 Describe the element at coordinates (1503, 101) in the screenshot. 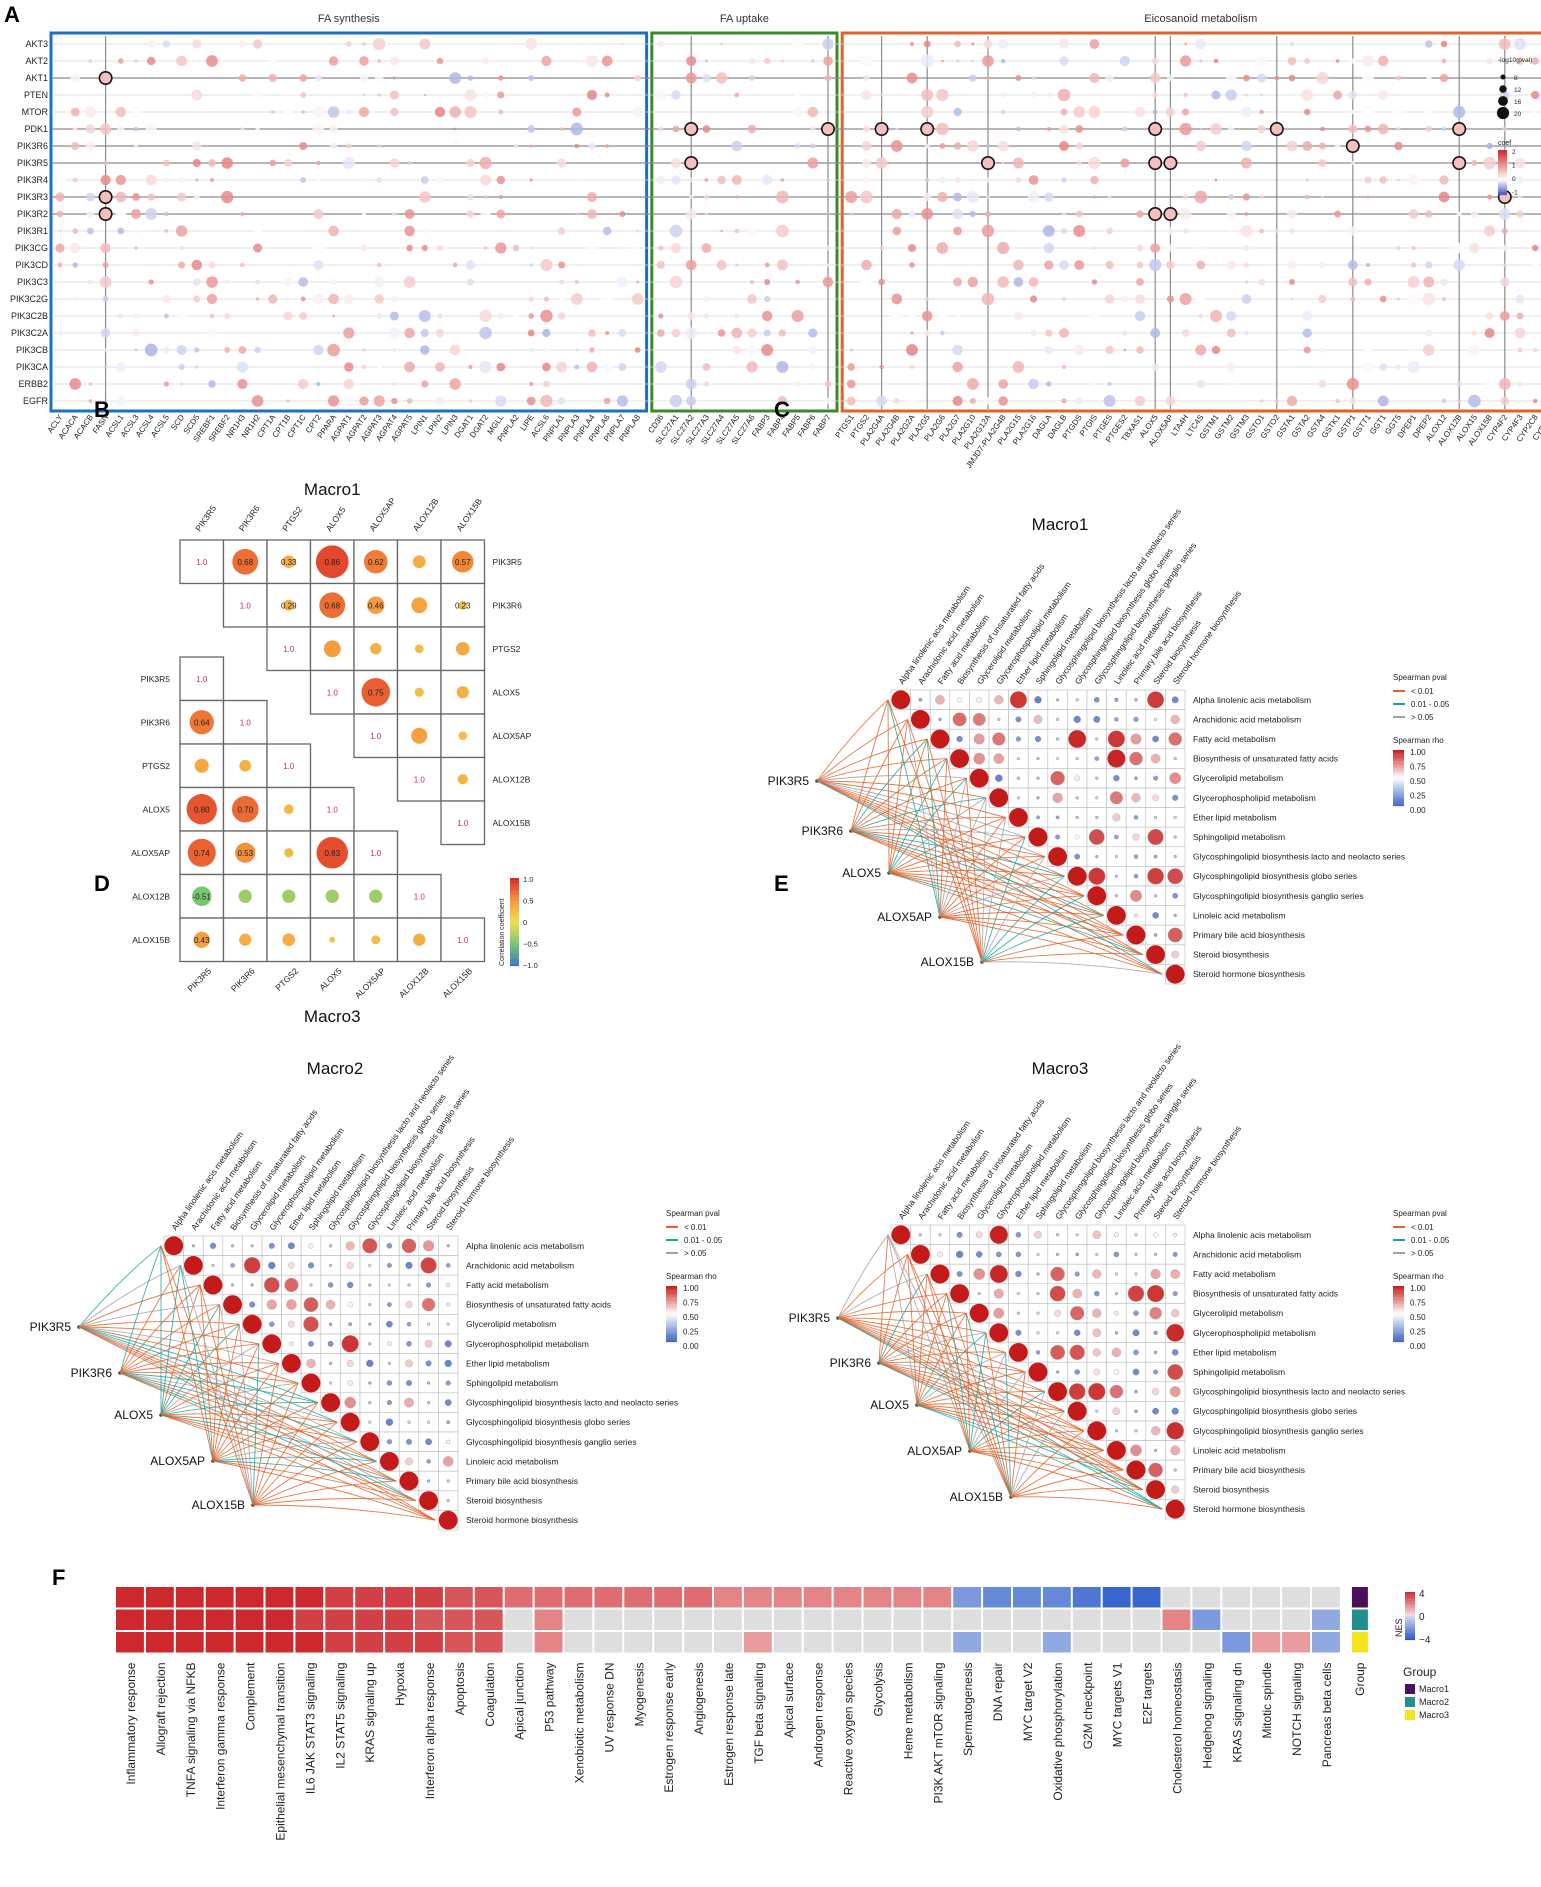

I see `size-legend-dot` at that location.